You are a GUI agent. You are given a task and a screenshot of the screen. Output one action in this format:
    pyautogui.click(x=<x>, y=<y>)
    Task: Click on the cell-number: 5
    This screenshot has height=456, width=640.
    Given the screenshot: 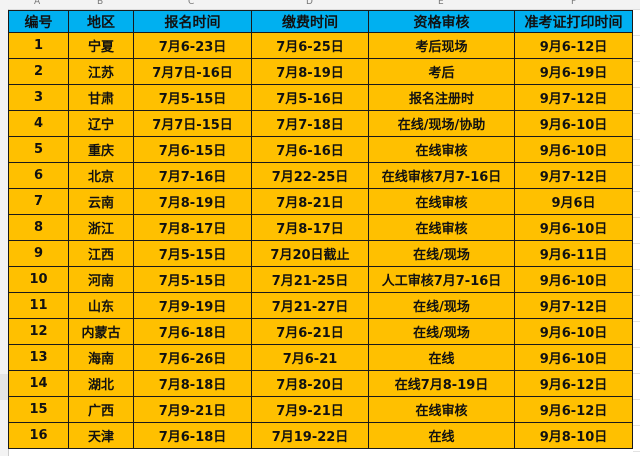 What is the action you would take?
    pyautogui.click(x=38, y=149)
    